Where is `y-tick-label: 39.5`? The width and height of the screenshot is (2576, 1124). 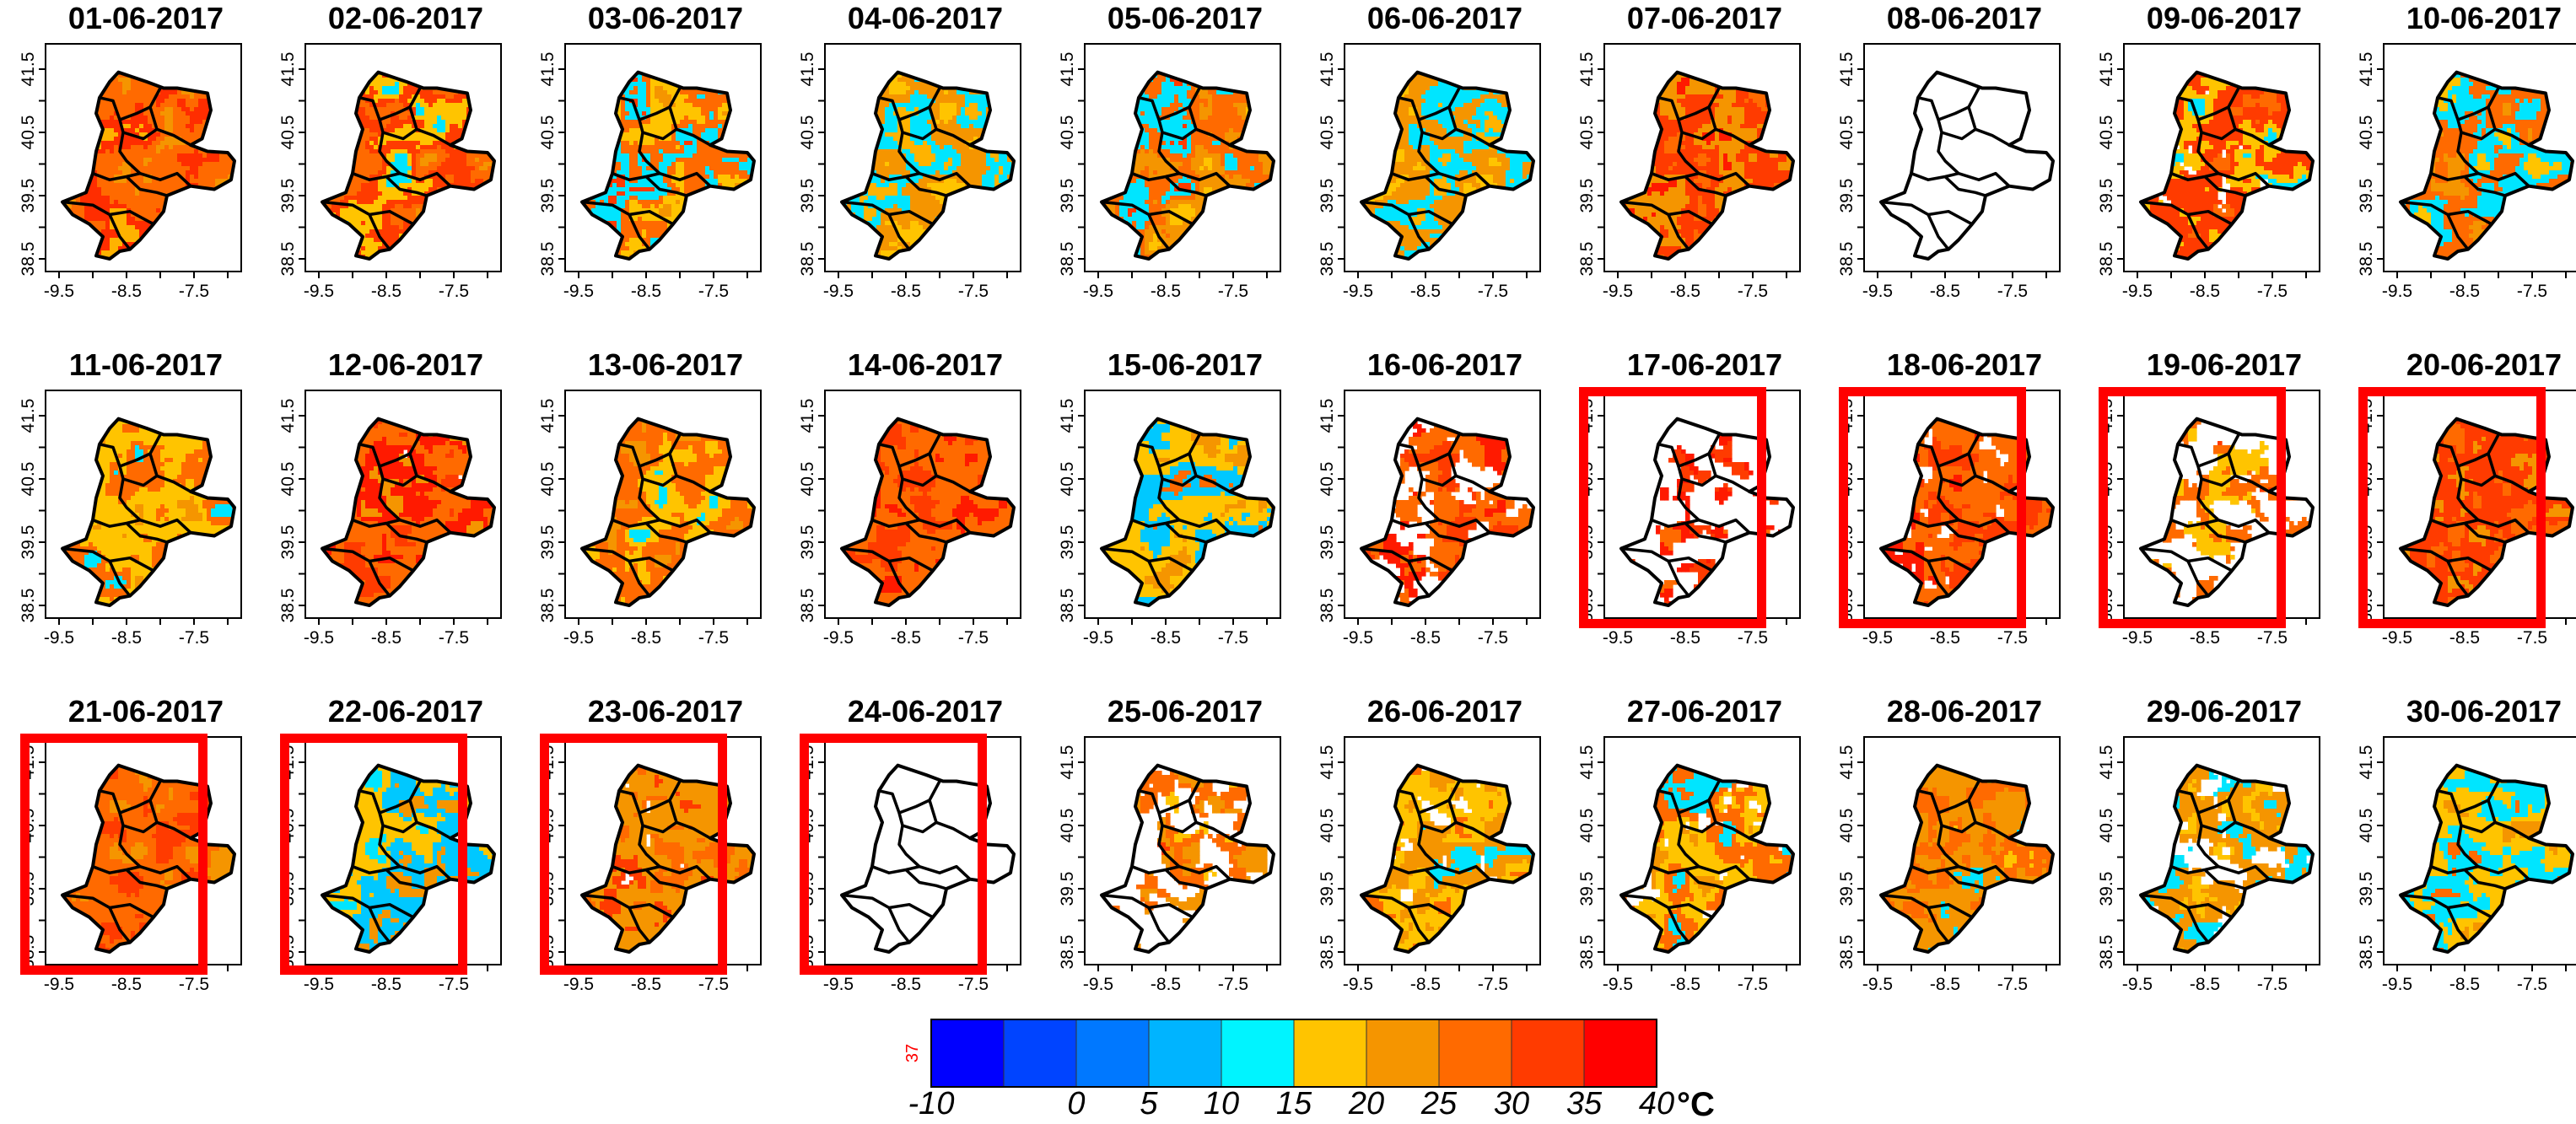 y-tick-label: 39.5 is located at coordinates (2106, 889).